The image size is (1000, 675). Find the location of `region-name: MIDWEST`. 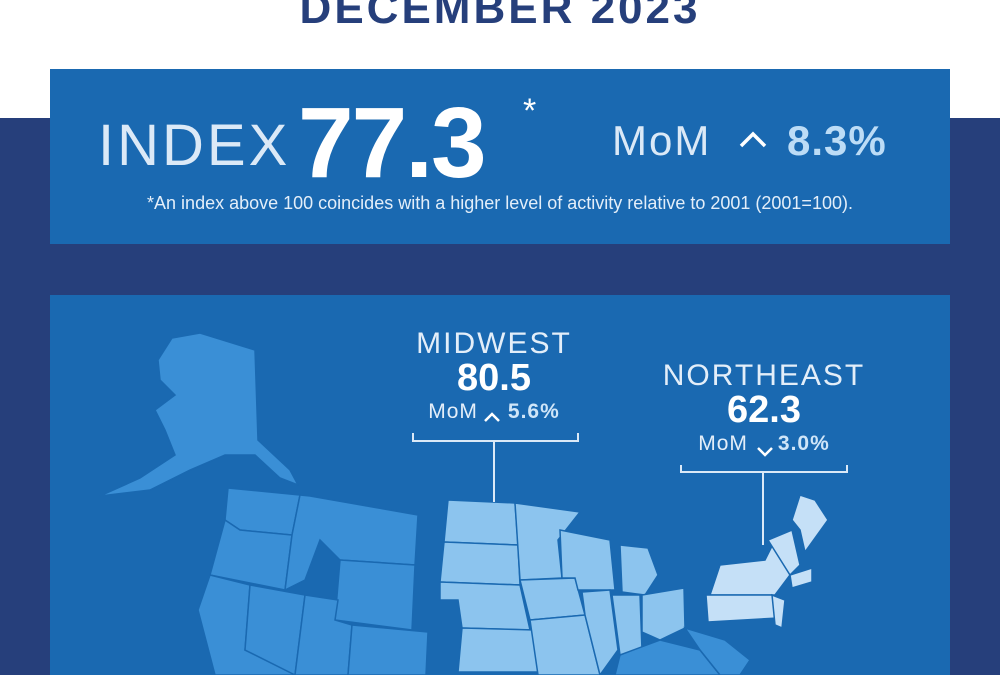

region-name: MIDWEST is located at coordinates (494, 343).